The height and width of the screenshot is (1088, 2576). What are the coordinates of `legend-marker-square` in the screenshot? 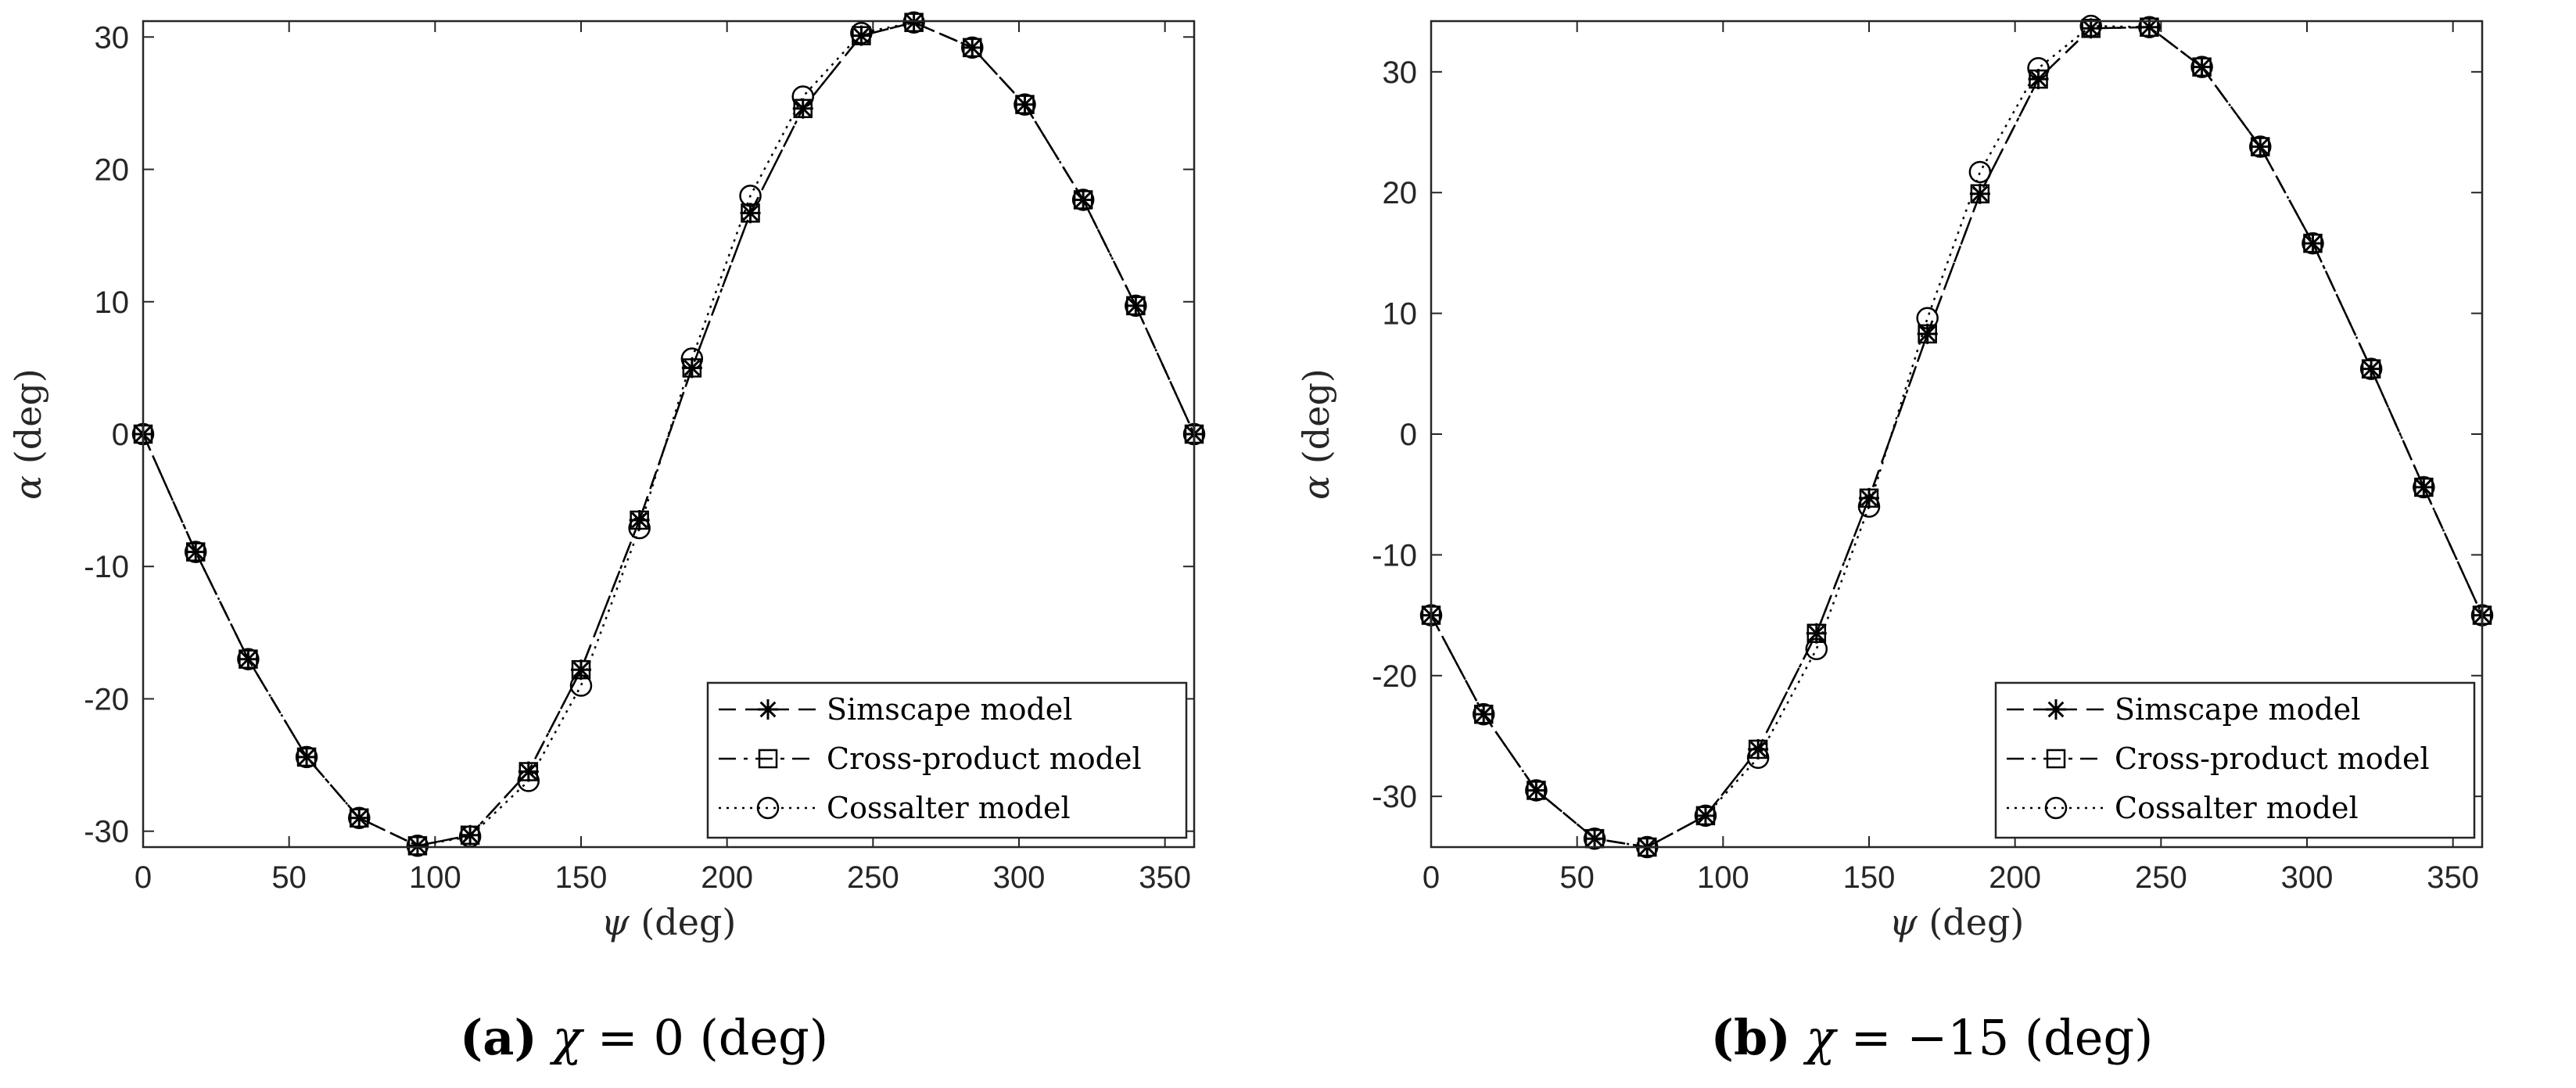 It's located at (768, 759).